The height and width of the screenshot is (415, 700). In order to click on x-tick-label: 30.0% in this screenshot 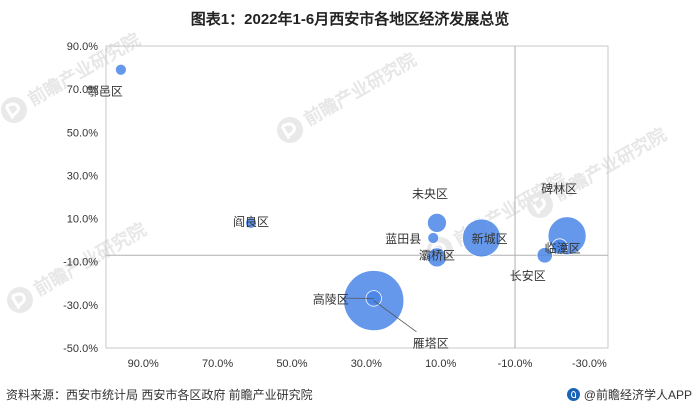, I will do `click(366, 364)`.